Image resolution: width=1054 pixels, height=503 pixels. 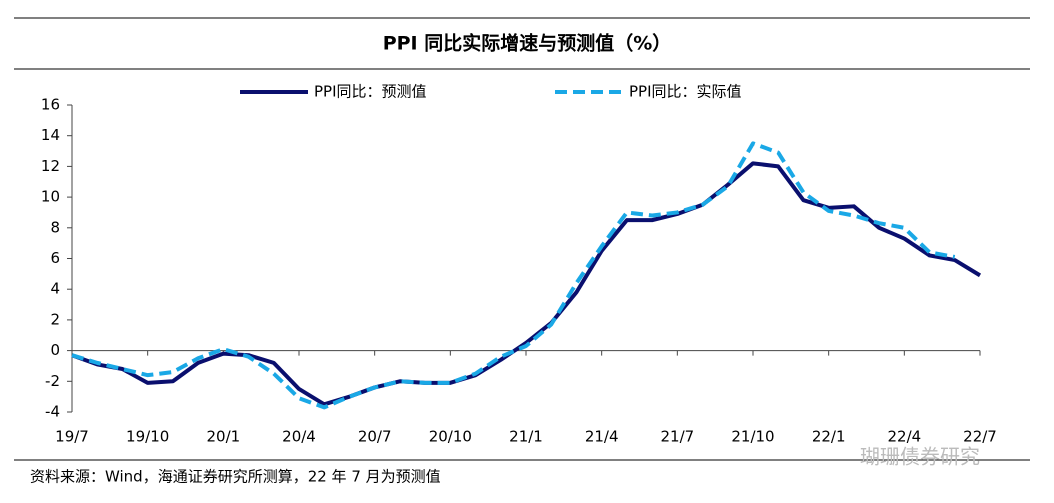 What do you see at coordinates (147, 437) in the screenshot?
I see `x-tick-label: 19/10` at bounding box center [147, 437].